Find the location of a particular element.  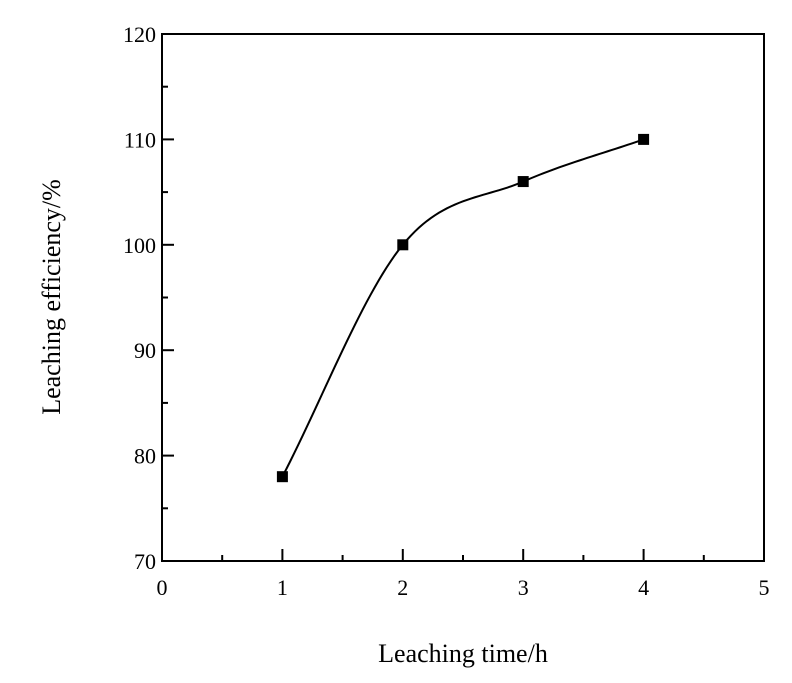

y-tick-label: 120 is located at coordinates (139, 34).